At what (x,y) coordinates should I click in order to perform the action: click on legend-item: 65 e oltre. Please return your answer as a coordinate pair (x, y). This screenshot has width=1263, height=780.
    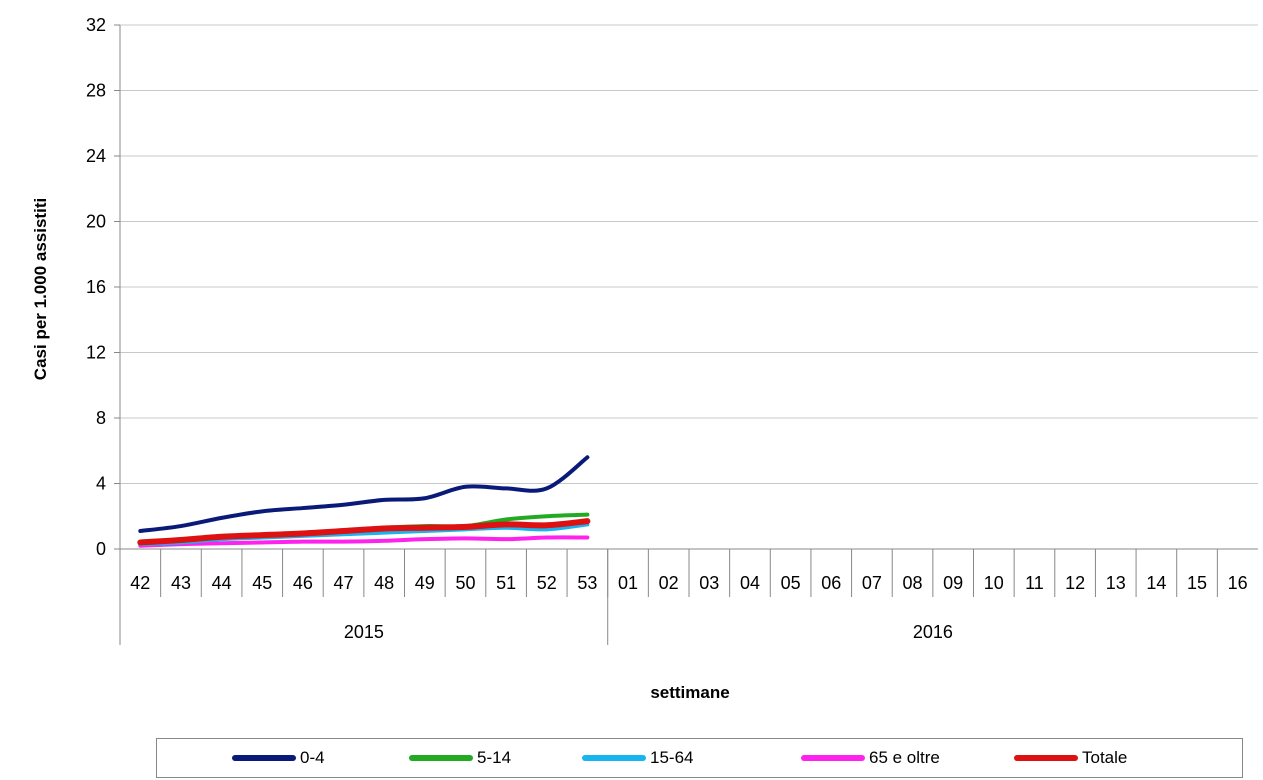
    Looking at the image, I should click on (870, 758).